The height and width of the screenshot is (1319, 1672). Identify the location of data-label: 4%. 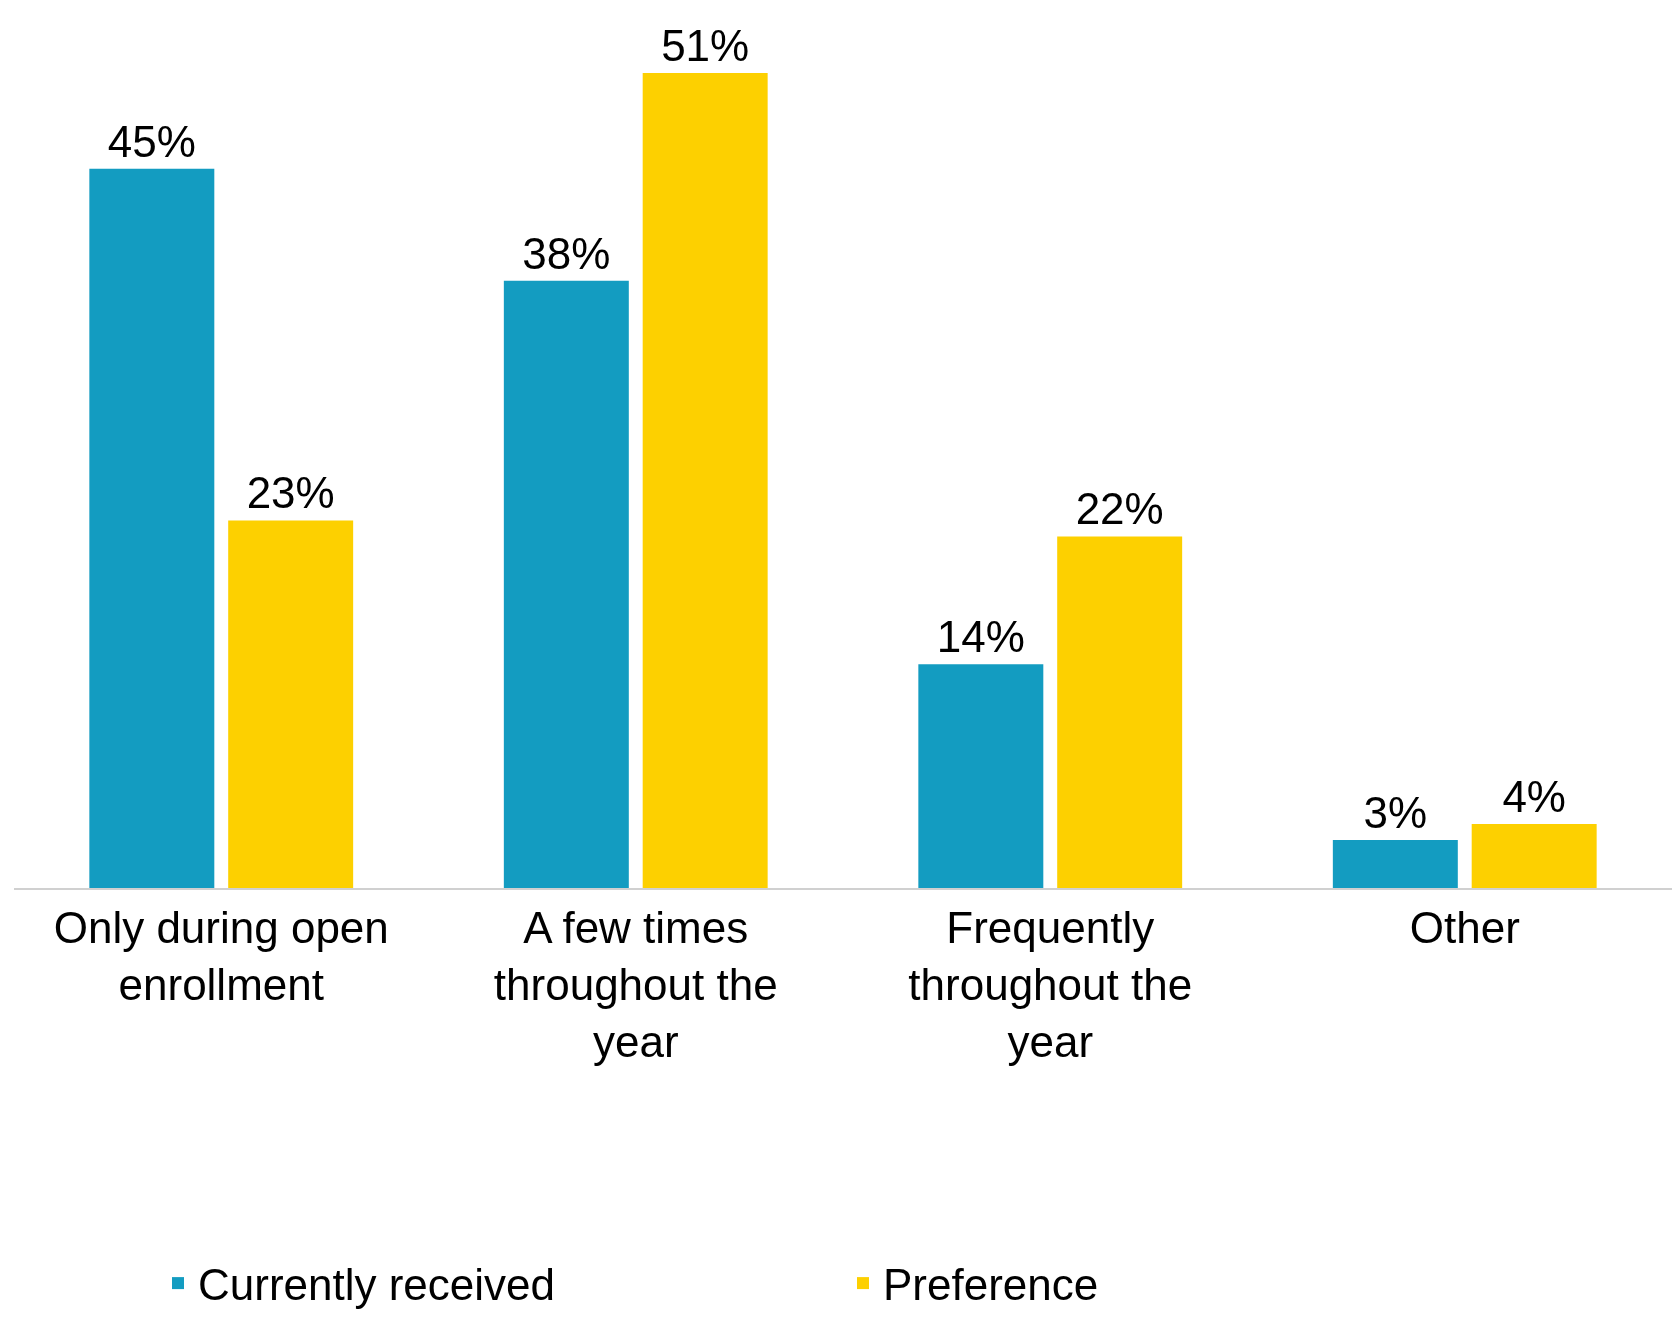
(1534, 797).